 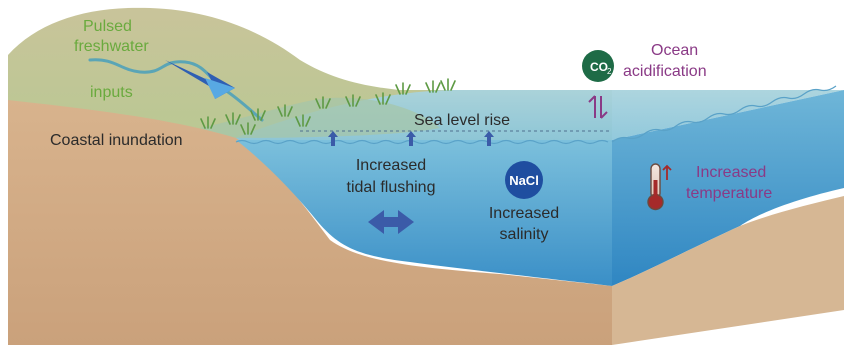 I want to click on svg-text: CO, so click(x=599, y=67).